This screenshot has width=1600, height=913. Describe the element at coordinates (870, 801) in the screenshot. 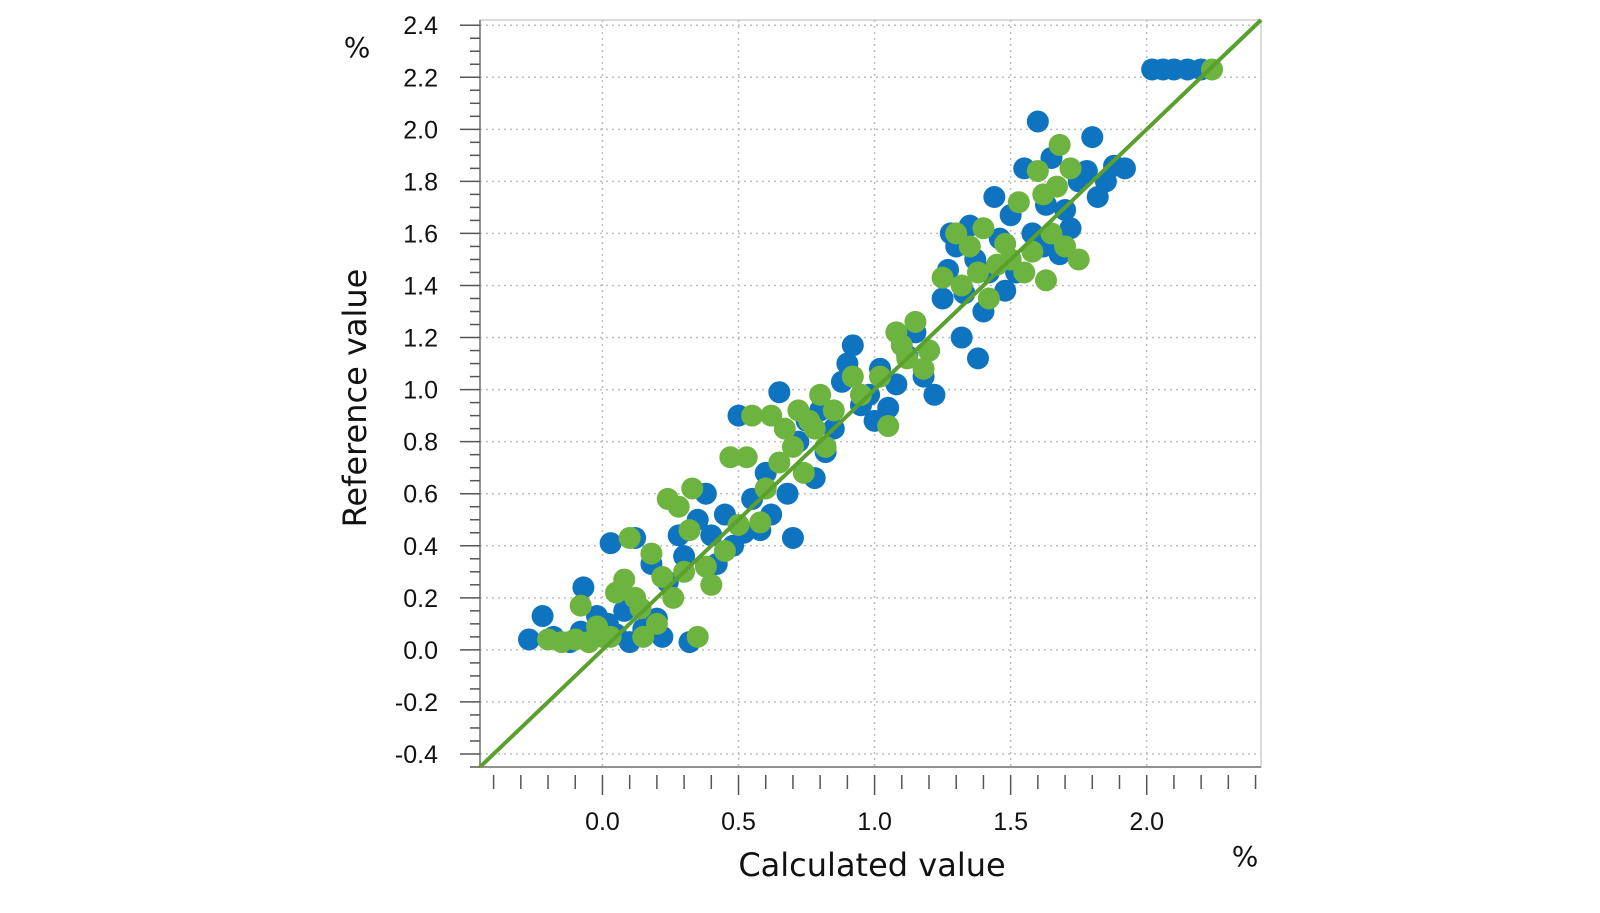

I see `x-axis: 0.0 0.5 1.0 1.5 2.0` at that location.